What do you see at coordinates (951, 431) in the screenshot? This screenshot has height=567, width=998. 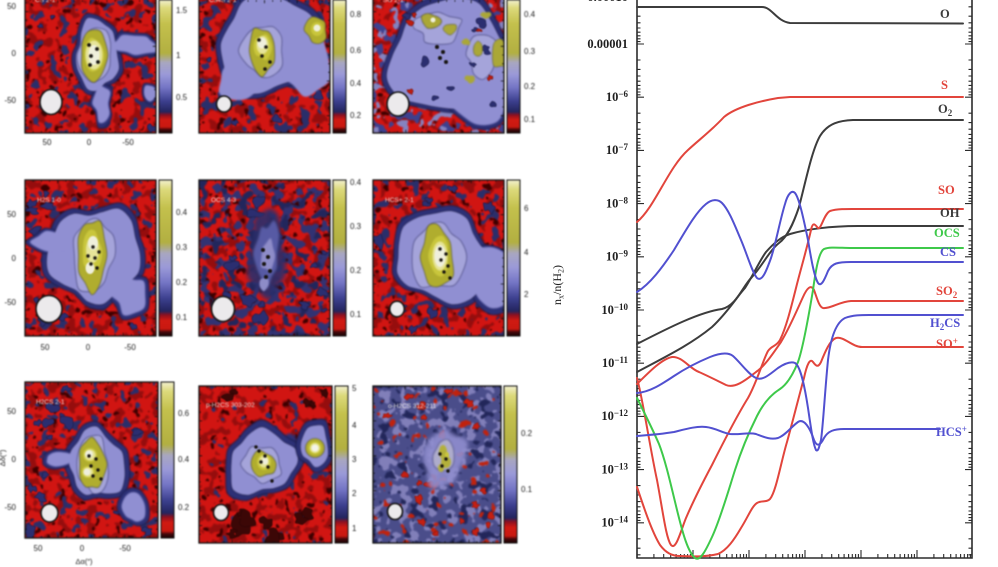 I see `svg-text: HCS+` at bounding box center [951, 431].